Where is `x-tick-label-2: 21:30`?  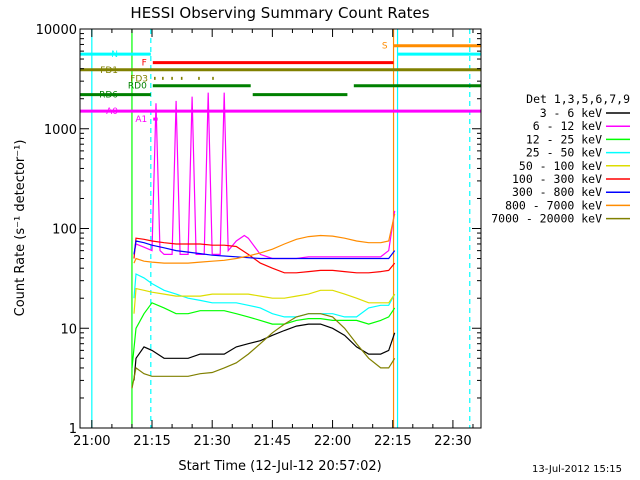 x-tick-label-2: 21:30 is located at coordinates (211, 441).